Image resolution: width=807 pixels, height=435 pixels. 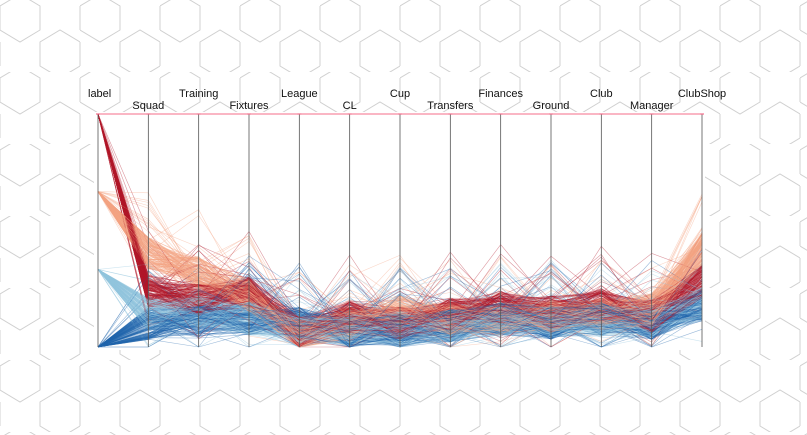 What do you see at coordinates (551, 106) in the screenshot?
I see `axis-title-ground: Ground` at bounding box center [551, 106].